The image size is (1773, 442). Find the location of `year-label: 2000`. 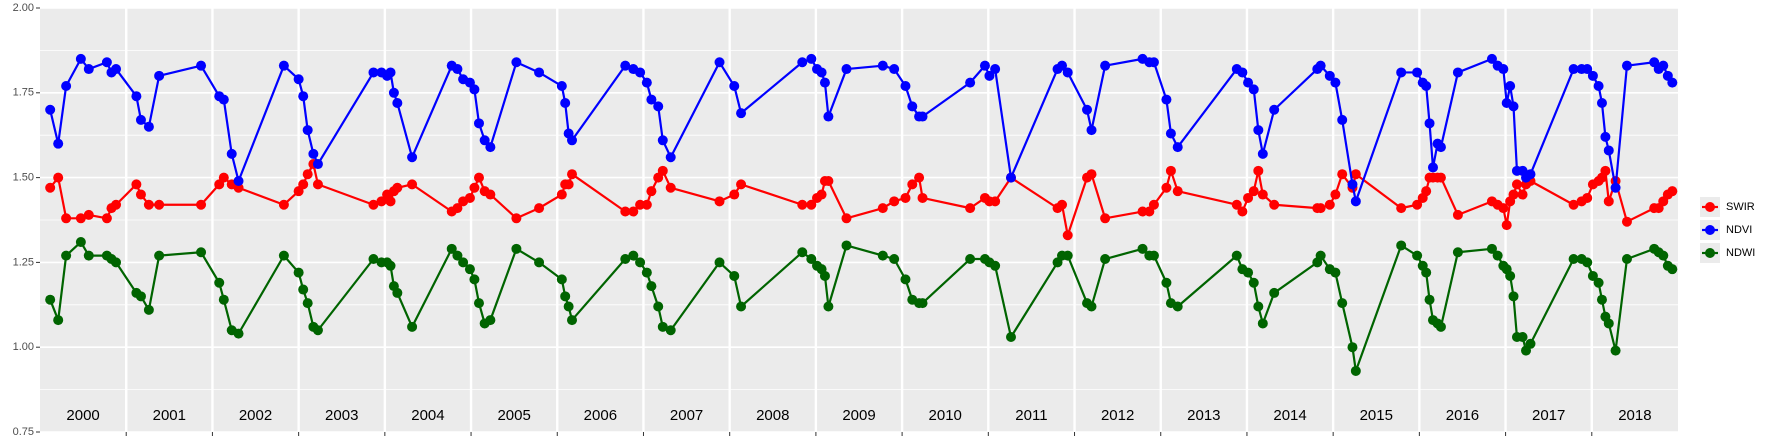

year-label: 2000 is located at coordinates (82, 415).